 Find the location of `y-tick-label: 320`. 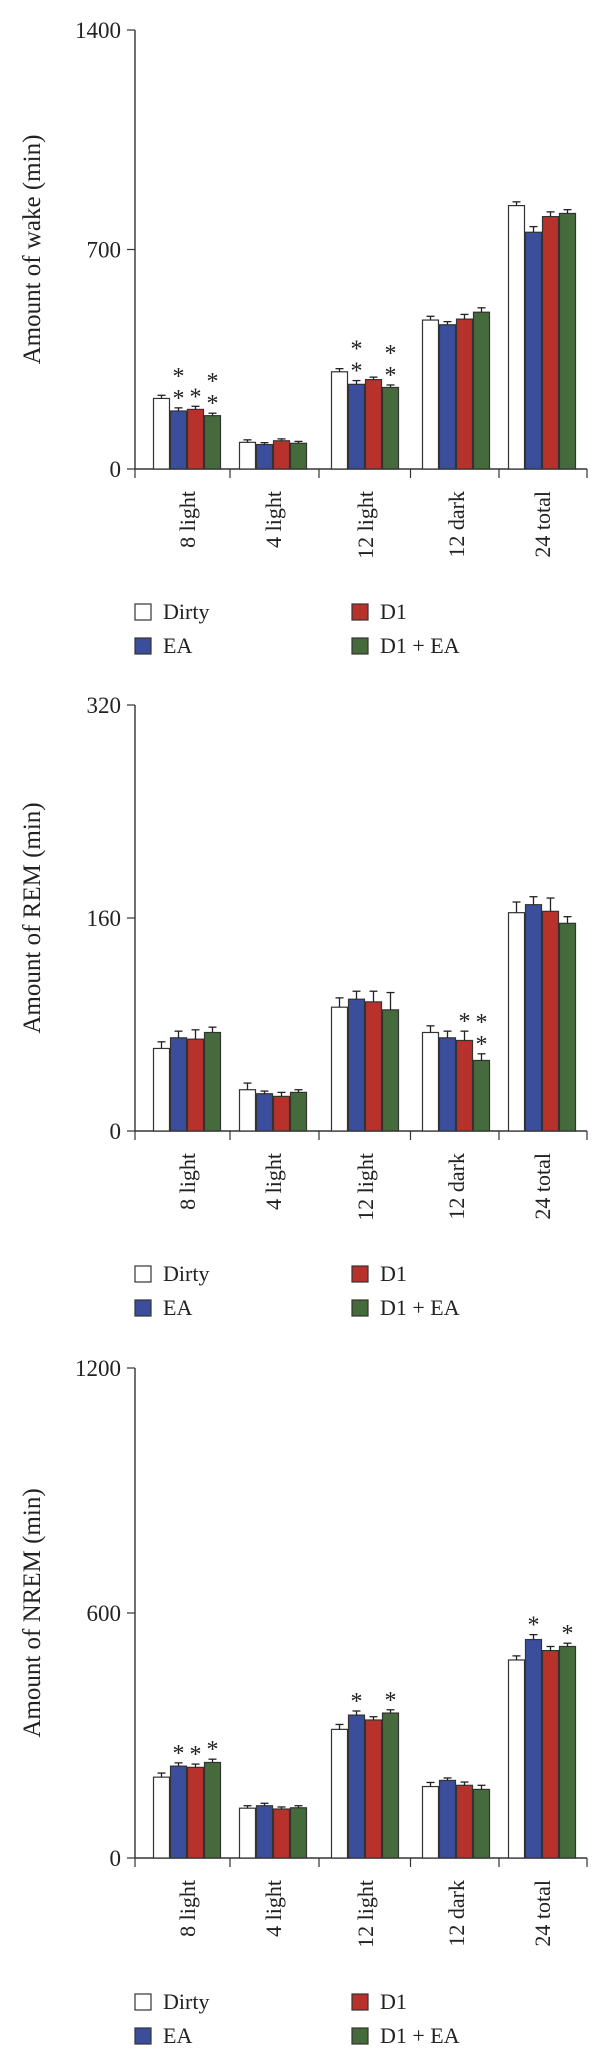

y-tick-label: 320 is located at coordinates (104, 705).